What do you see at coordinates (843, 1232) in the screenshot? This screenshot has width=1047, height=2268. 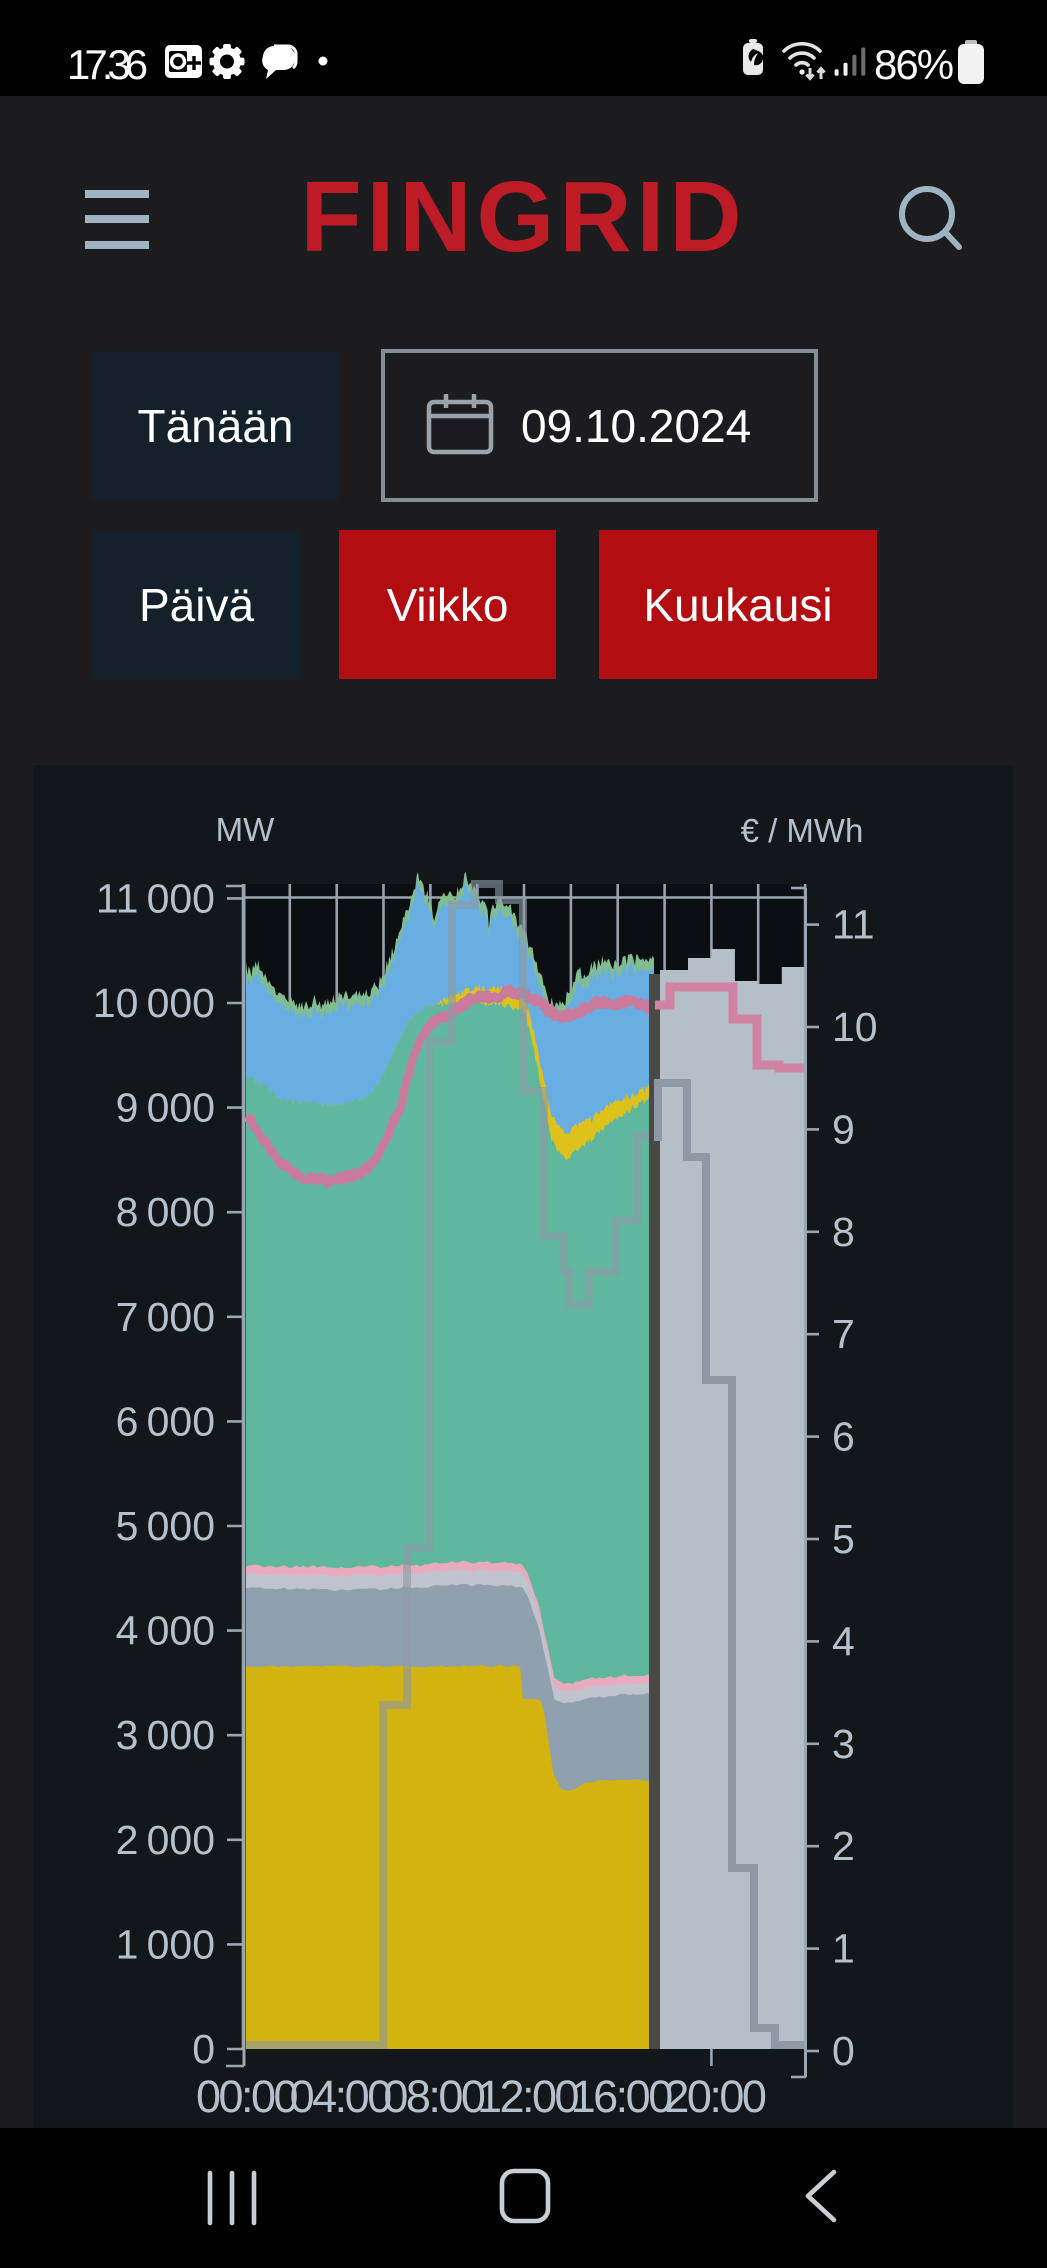 I see `svg-text: 8` at bounding box center [843, 1232].